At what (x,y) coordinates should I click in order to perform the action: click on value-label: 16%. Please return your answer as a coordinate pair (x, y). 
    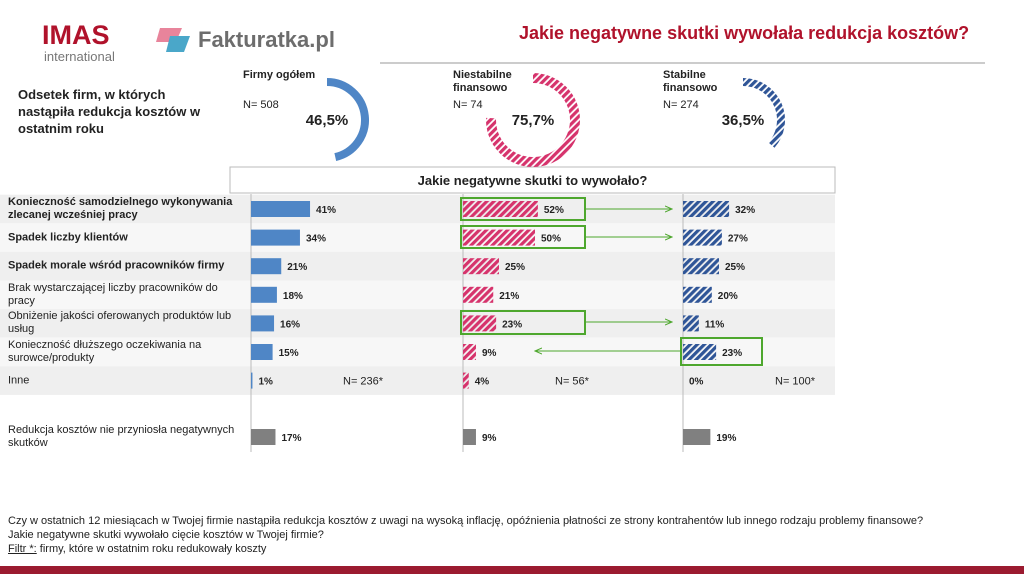
    Looking at the image, I should click on (290, 324).